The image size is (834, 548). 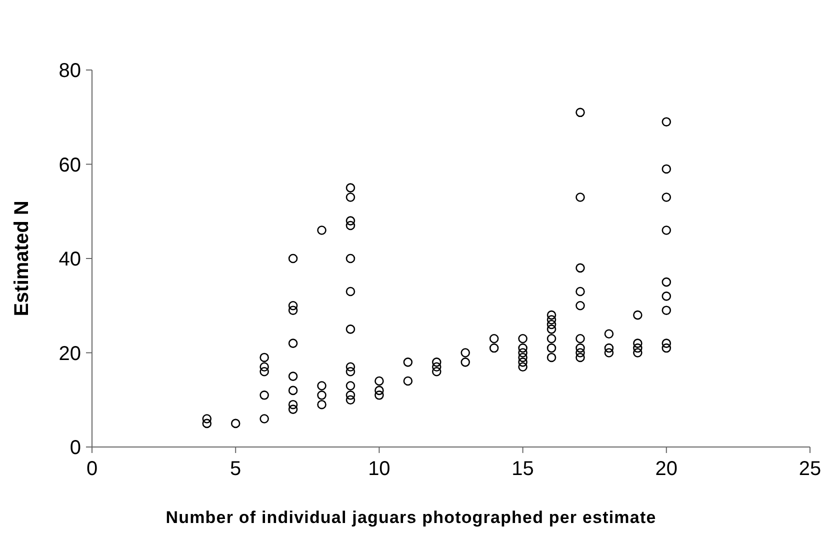 I want to click on y-tick-label: 40, so click(x=69, y=259).